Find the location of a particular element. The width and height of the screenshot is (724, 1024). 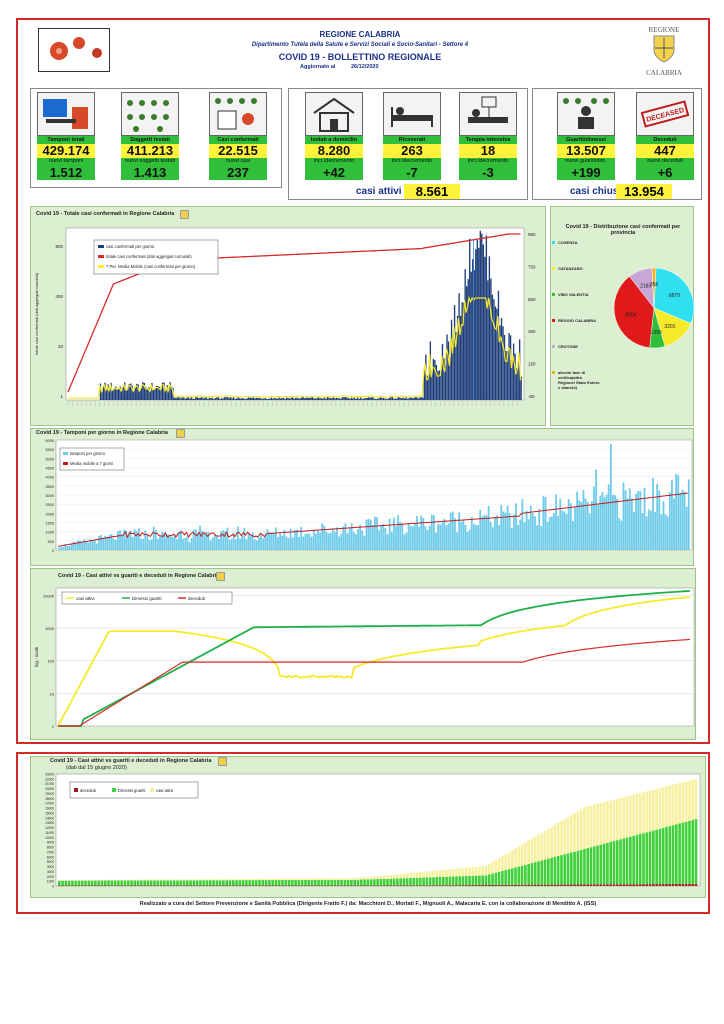

y-tick-right: 150 is located at coordinates (532, 364).